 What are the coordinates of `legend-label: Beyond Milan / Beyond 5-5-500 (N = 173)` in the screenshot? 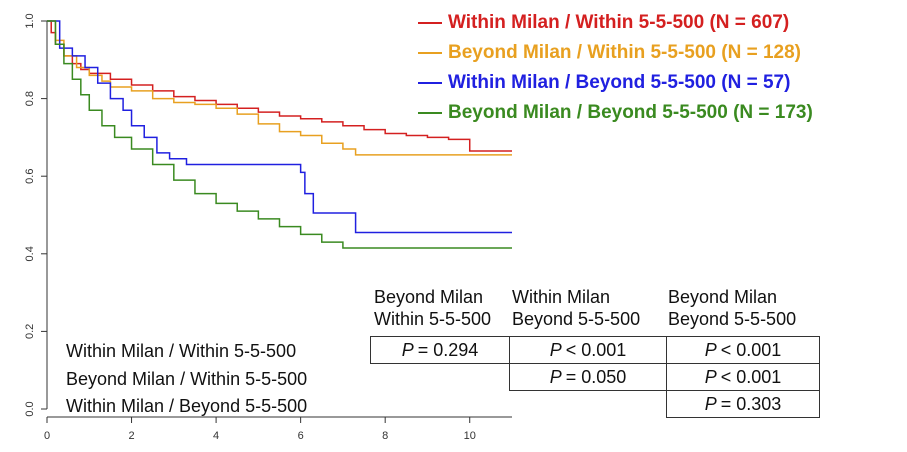 It's located at (630, 112).